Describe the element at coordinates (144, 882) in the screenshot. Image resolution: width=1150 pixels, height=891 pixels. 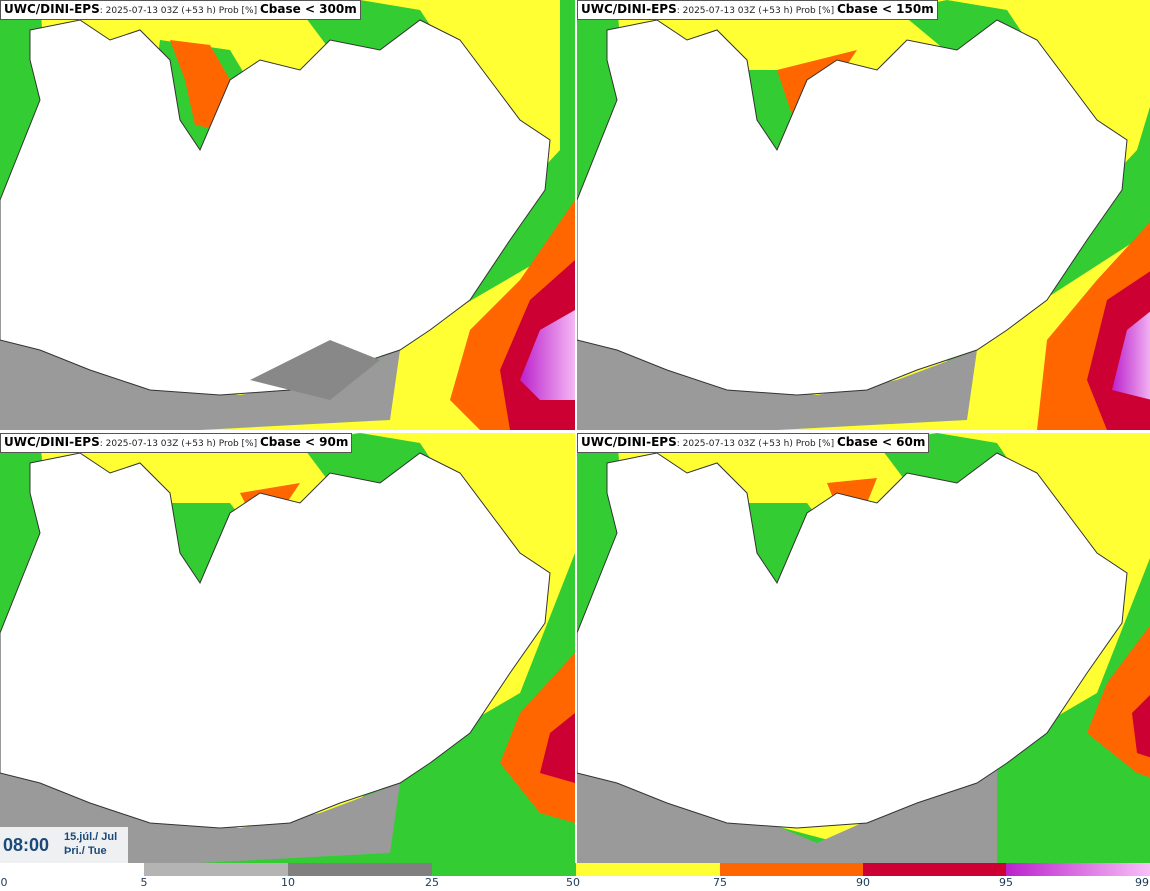
I see `legend-tick: 5` at that location.